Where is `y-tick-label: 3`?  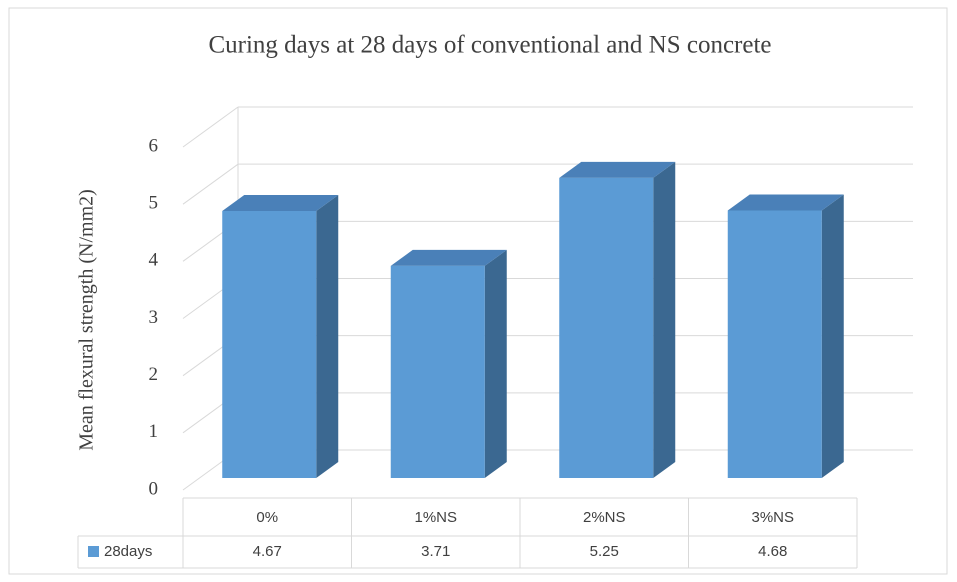
y-tick-label: 3 is located at coordinates (154, 317).